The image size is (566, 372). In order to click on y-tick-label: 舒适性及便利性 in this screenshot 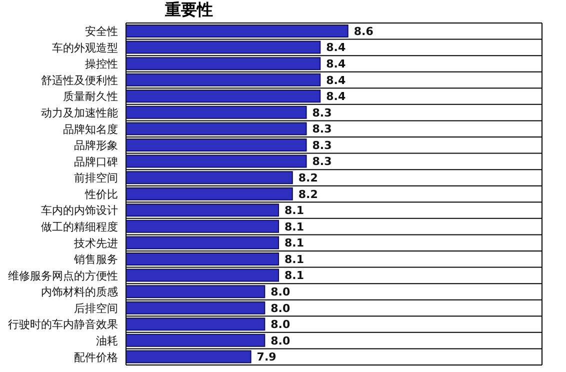, I will do `click(79, 80)`.